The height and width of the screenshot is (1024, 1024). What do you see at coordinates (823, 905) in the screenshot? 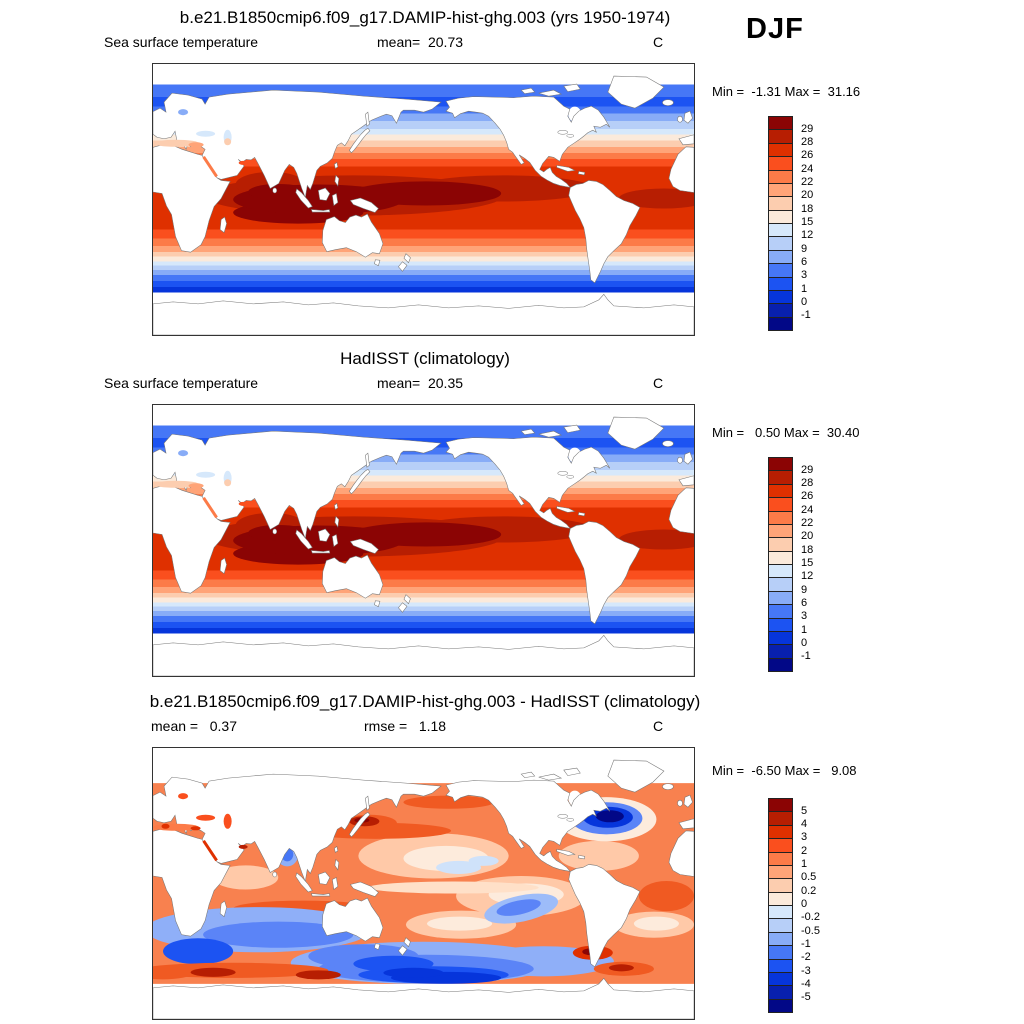
I see `colorbar: 5 4 3 2 1 0.5 0.2 0 -0.2 -0.5 -1 -2 -3 -4 -5` at bounding box center [823, 905].